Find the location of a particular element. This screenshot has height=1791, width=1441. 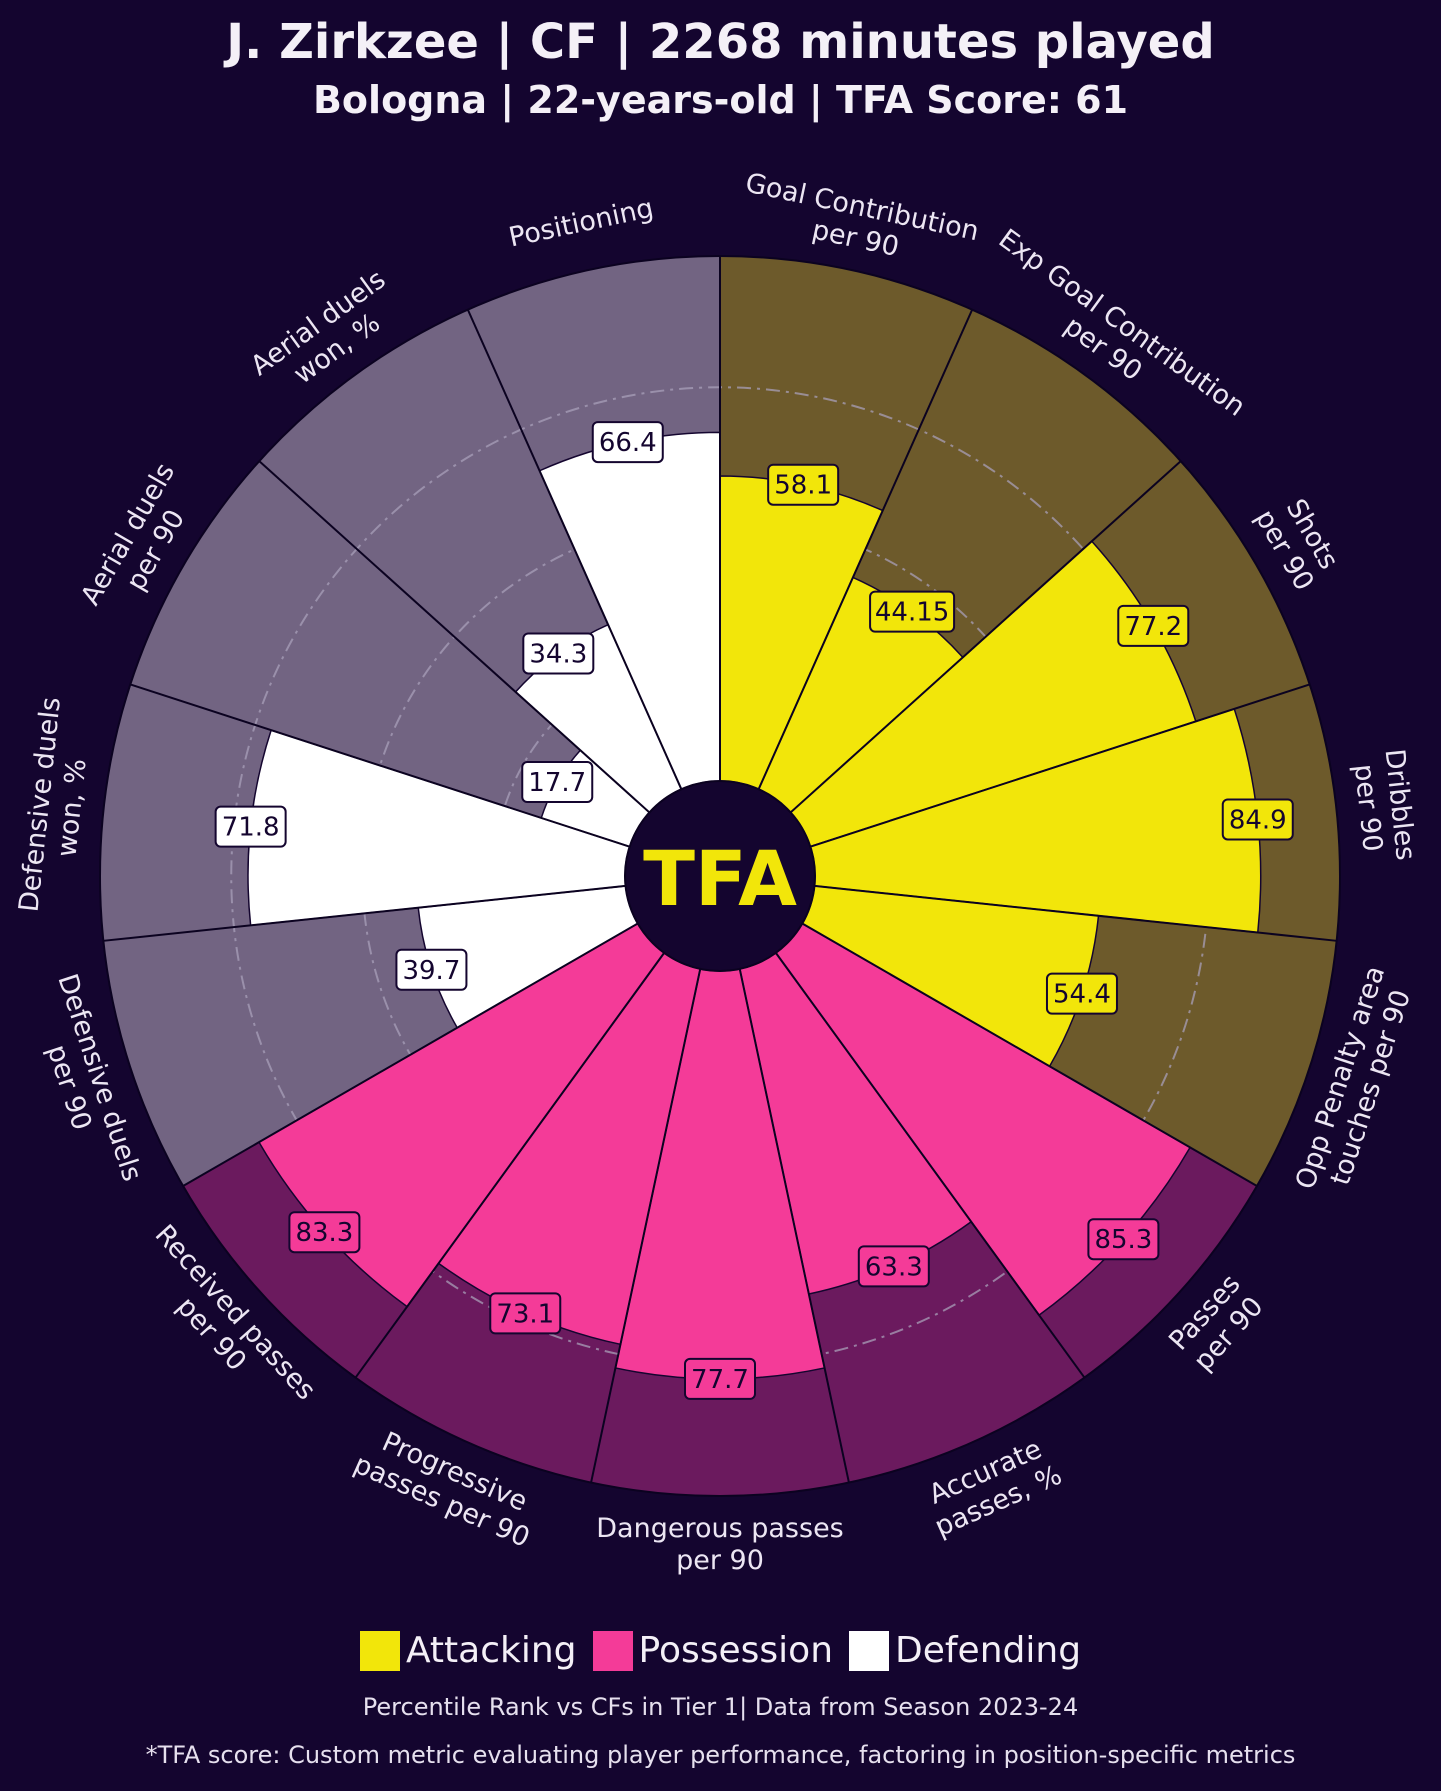

value-box-positioning: 66.4 is located at coordinates (627, 442).